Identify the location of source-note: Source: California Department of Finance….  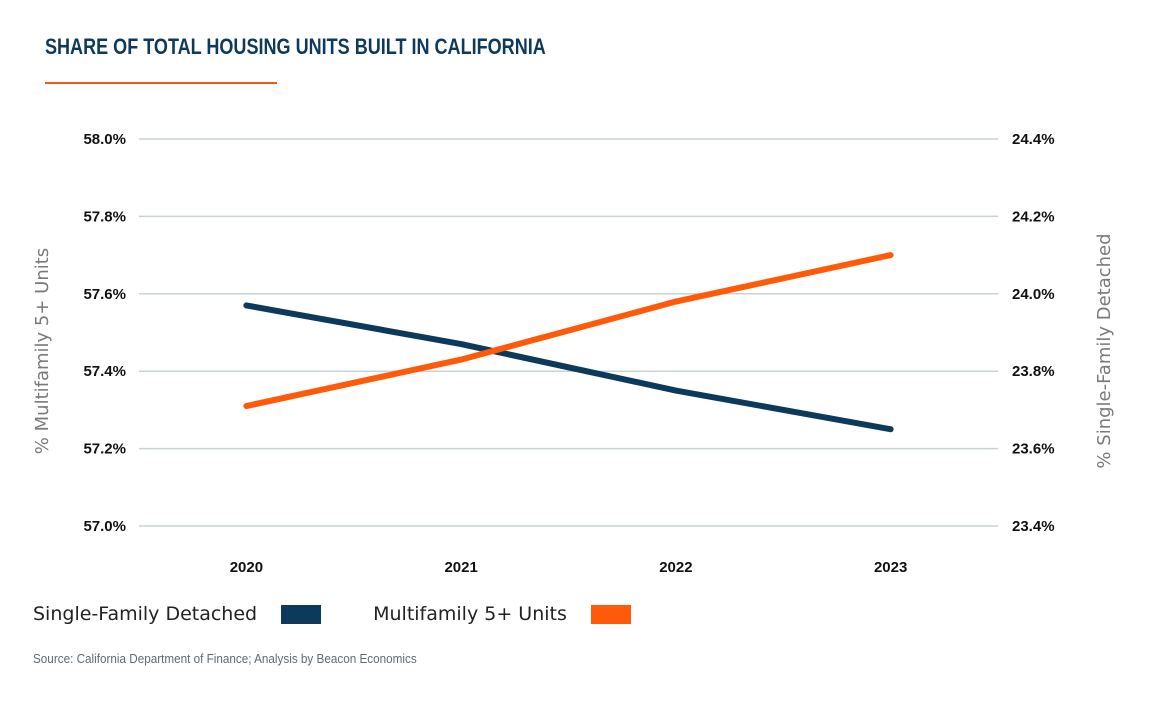
(225, 658).